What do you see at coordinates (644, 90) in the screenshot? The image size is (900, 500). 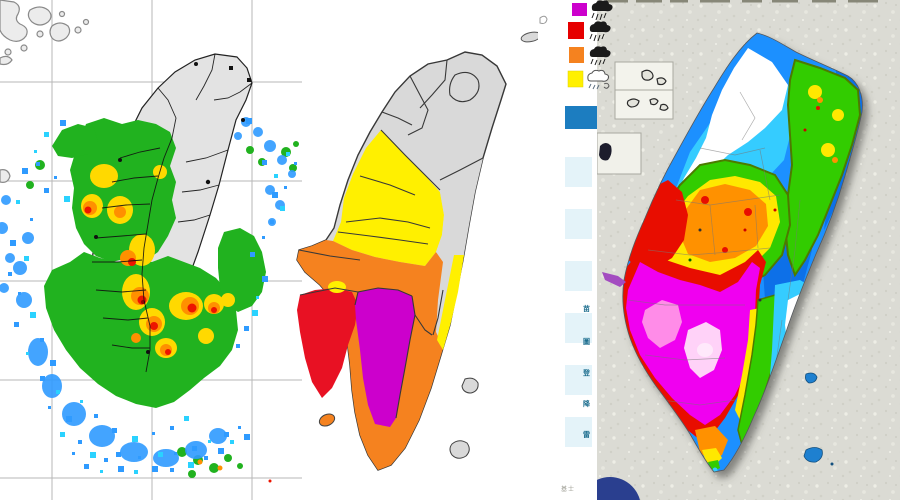 I see `offshore-islands-inset` at bounding box center [644, 90].